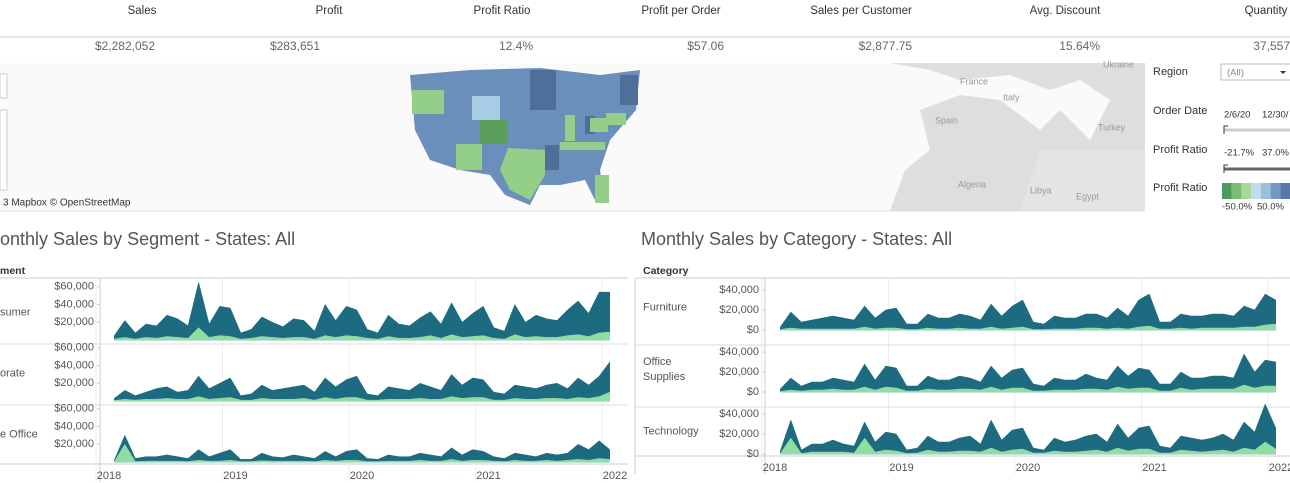 This screenshot has width=1290, height=483. What do you see at coordinates (886, 46) in the screenshot?
I see `kpi-value: $2,877.75` at bounding box center [886, 46].